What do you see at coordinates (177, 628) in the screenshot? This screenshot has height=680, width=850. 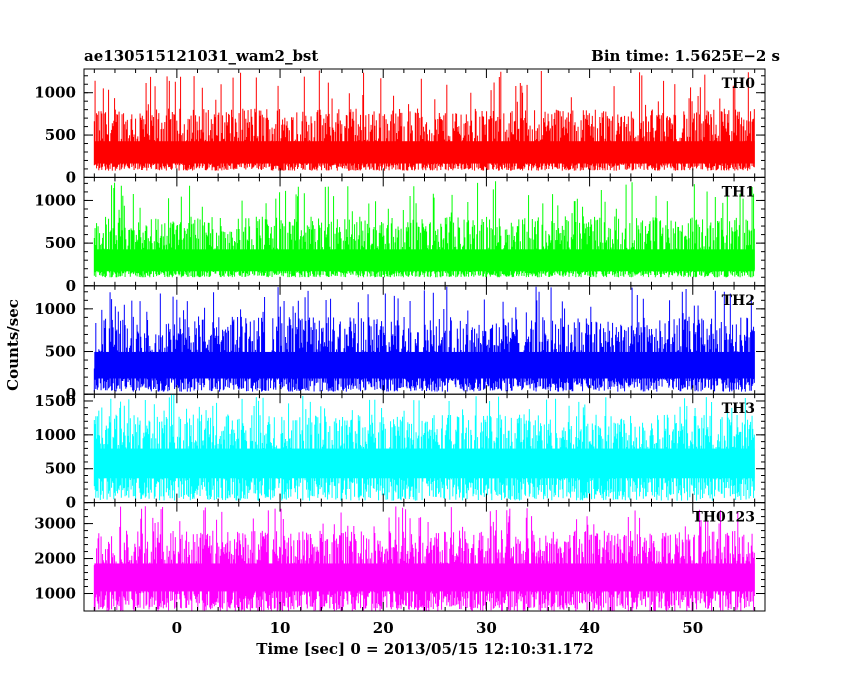 I see `x-tick-label: 0` at bounding box center [177, 628].